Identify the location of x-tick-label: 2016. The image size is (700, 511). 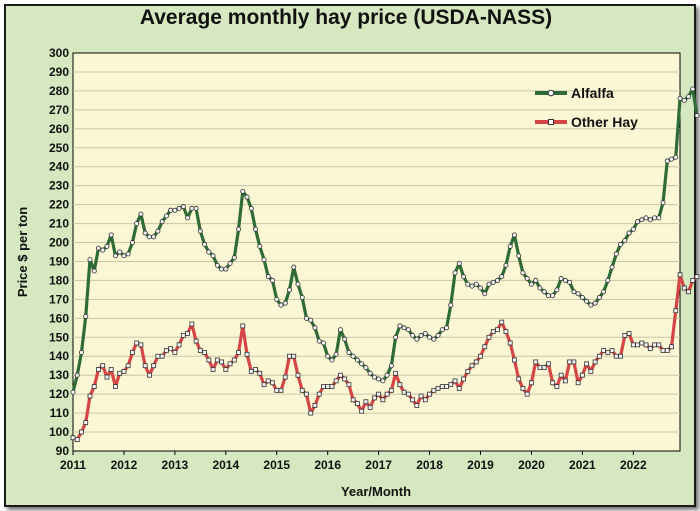
(327, 465).